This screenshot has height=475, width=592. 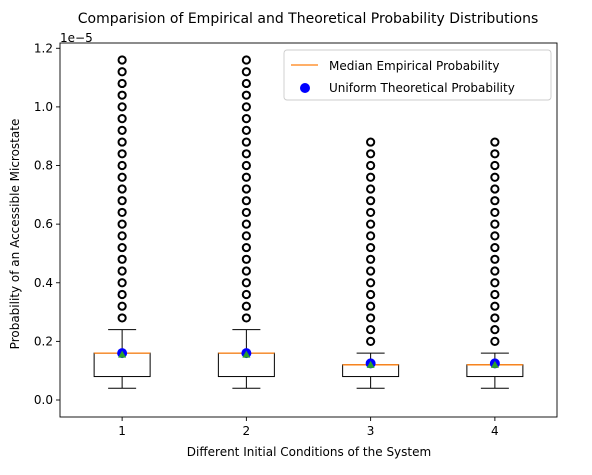 I want to click on y-tick-label: 0.8, so click(x=43, y=166).